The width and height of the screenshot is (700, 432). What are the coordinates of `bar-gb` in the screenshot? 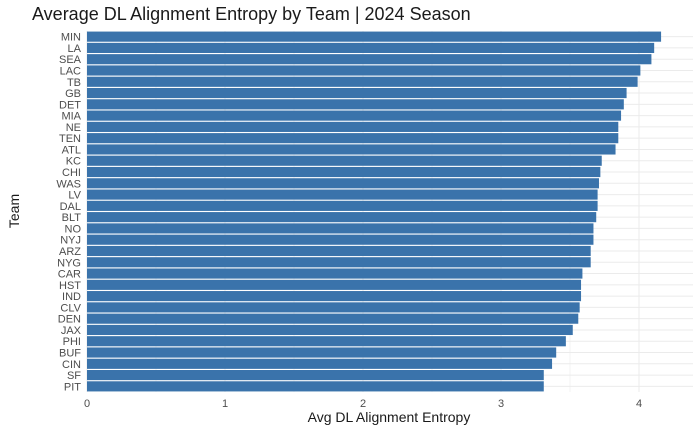 It's located at (357, 93).